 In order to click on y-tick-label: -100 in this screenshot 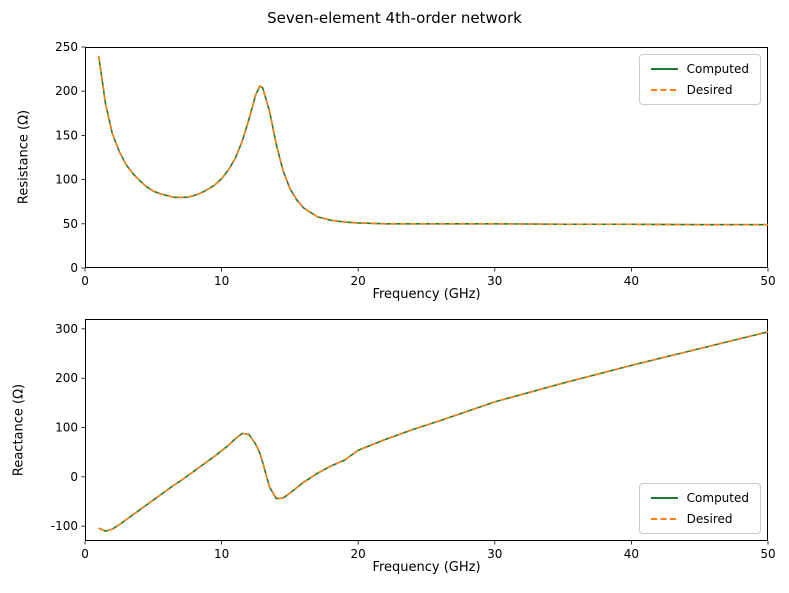, I will do `click(64, 526)`.